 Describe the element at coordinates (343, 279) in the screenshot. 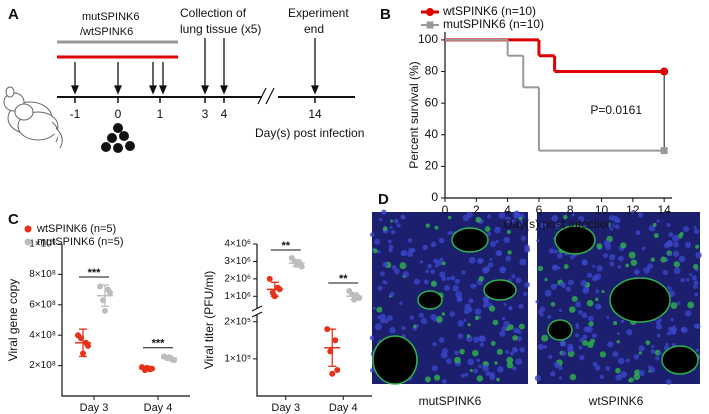

I see `significance: **` at that location.